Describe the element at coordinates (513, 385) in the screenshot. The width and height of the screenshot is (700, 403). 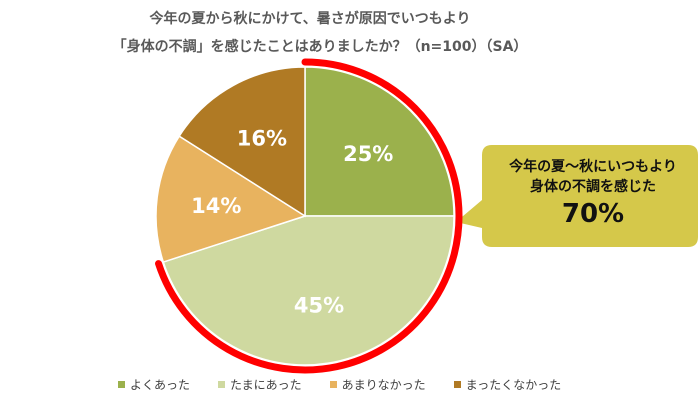
I see `legend-label: まったくなかった` at that location.